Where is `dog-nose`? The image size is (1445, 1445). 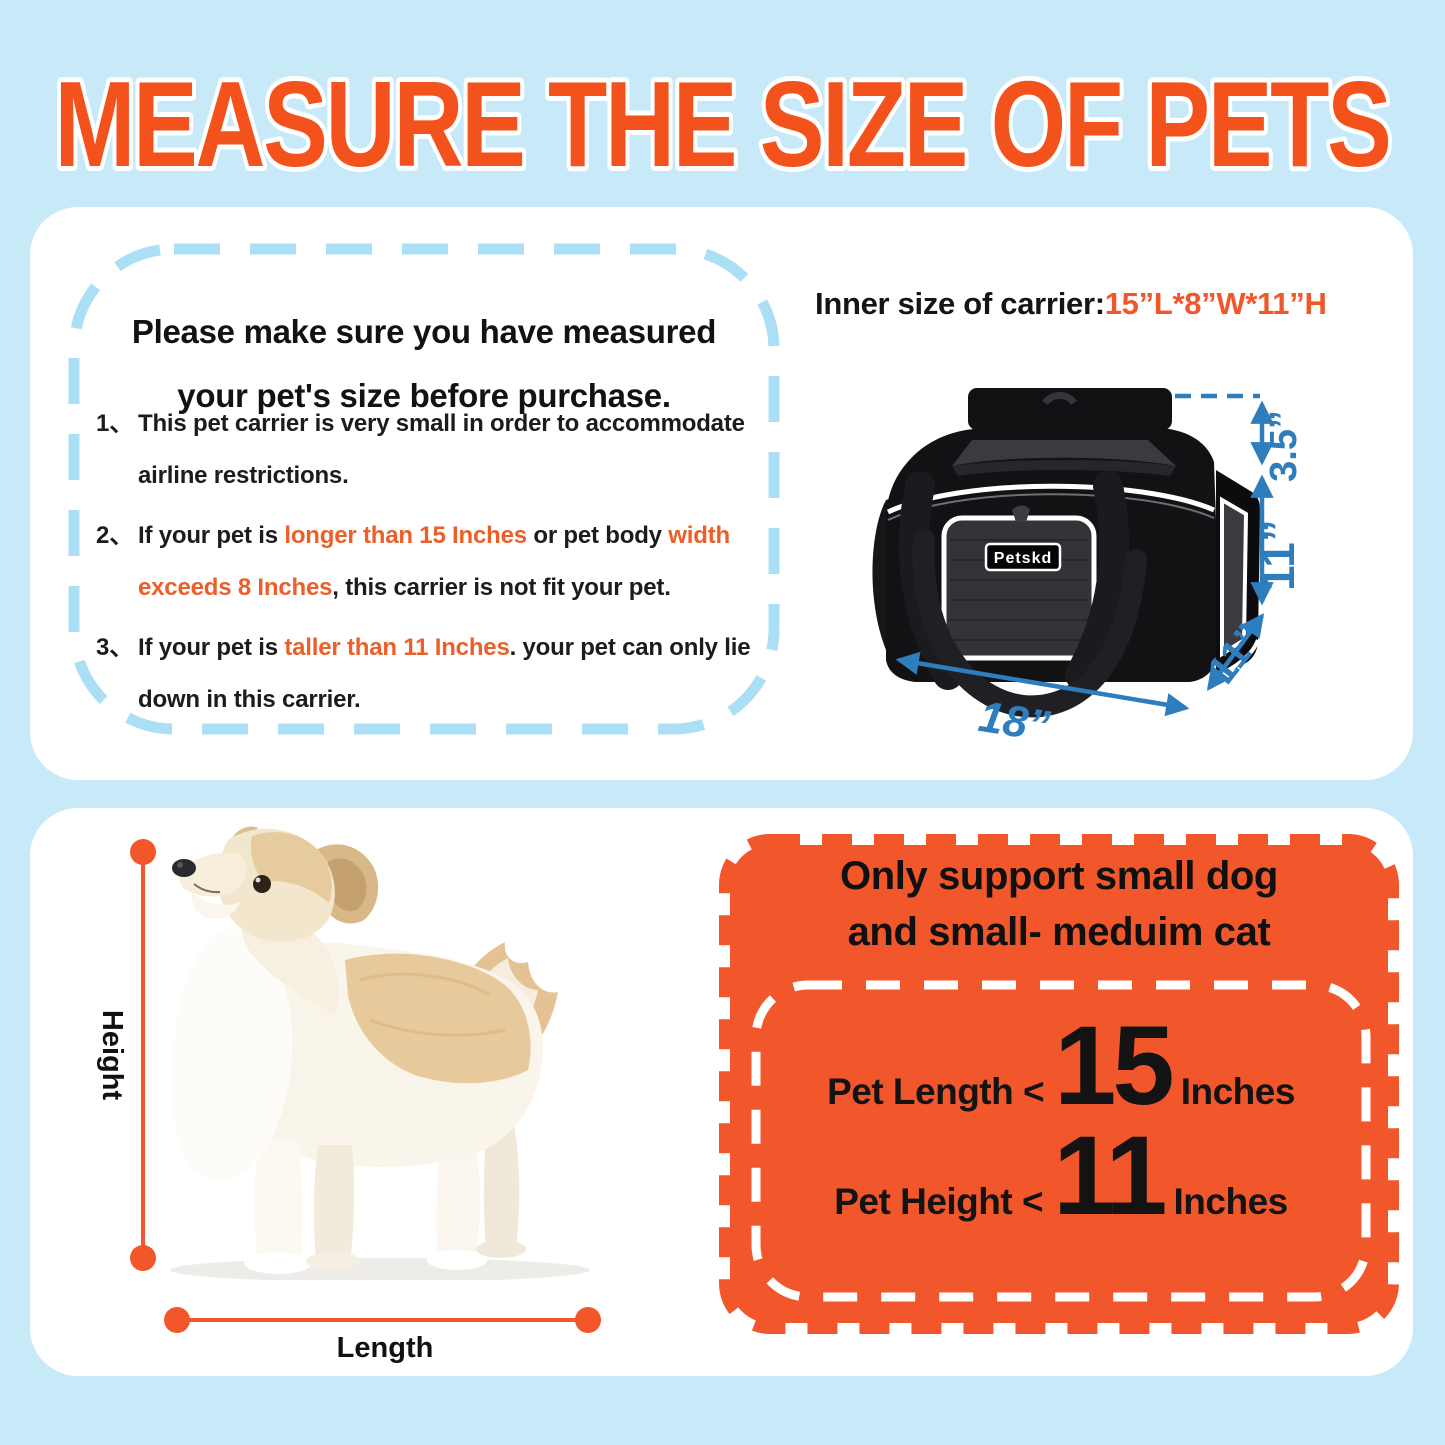 dog-nose is located at coordinates (184, 868).